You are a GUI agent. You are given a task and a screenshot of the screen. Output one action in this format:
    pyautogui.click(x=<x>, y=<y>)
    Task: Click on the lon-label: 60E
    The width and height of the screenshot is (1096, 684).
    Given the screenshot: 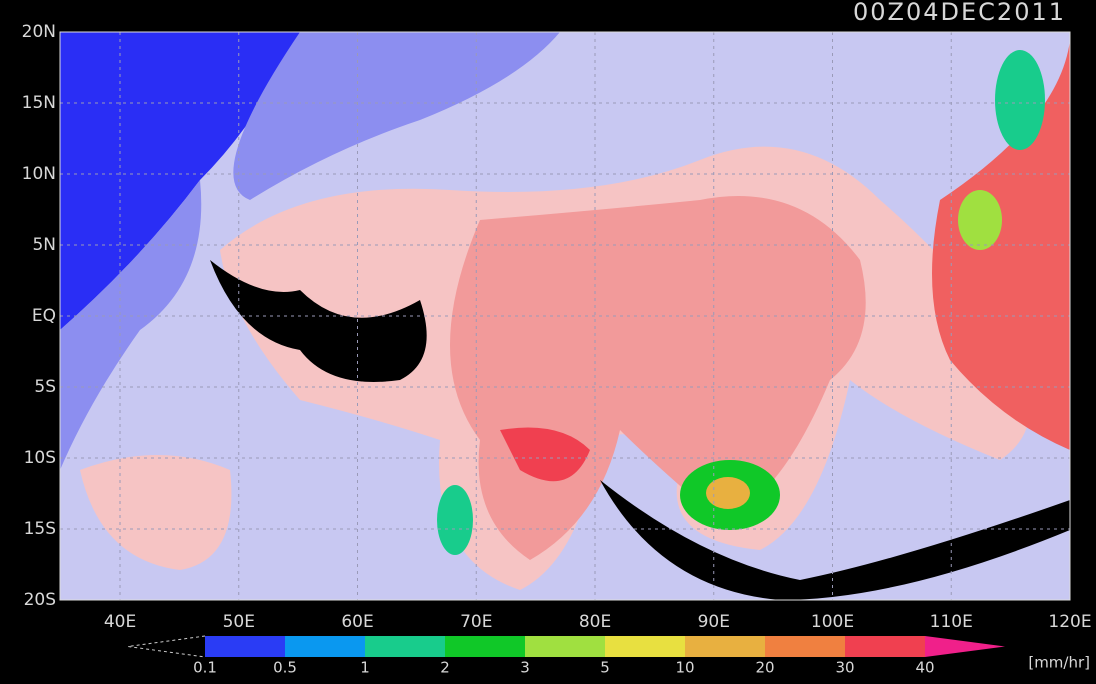 What is the action you would take?
    pyautogui.click(x=357, y=622)
    